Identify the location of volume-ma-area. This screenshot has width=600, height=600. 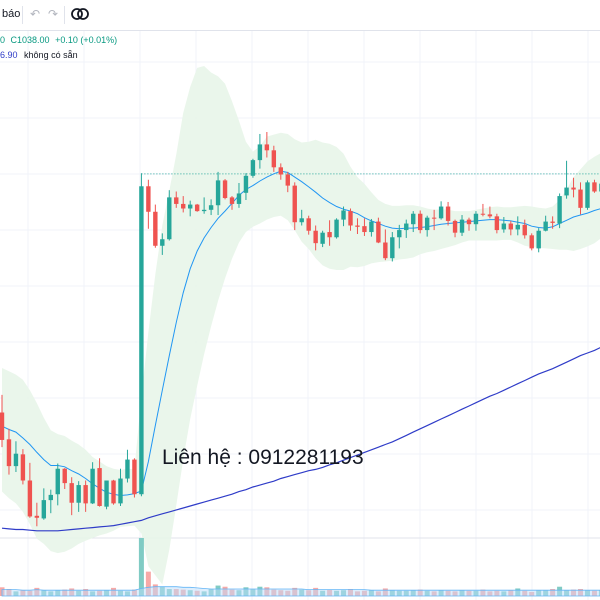
(300, 591).